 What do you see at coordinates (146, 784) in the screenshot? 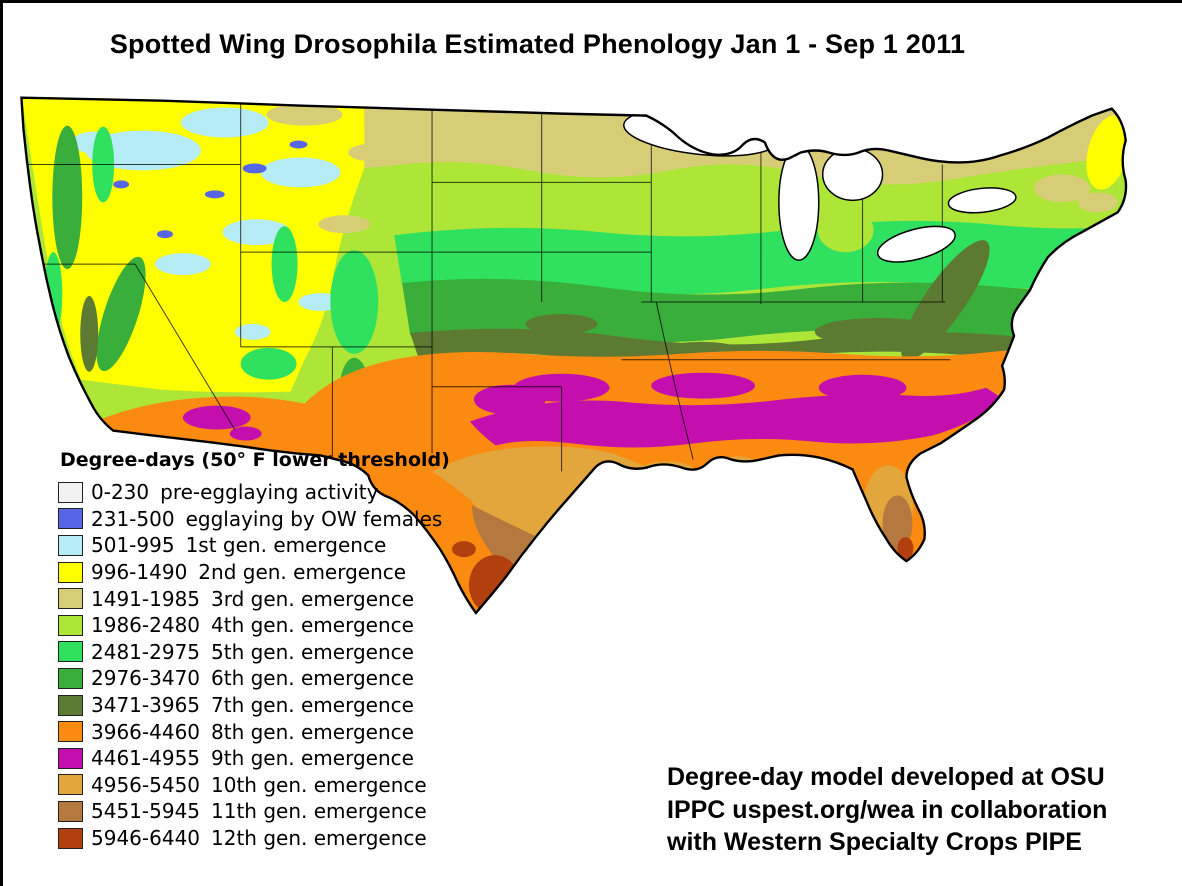
I see `legend-range: 4956-5450` at bounding box center [146, 784].